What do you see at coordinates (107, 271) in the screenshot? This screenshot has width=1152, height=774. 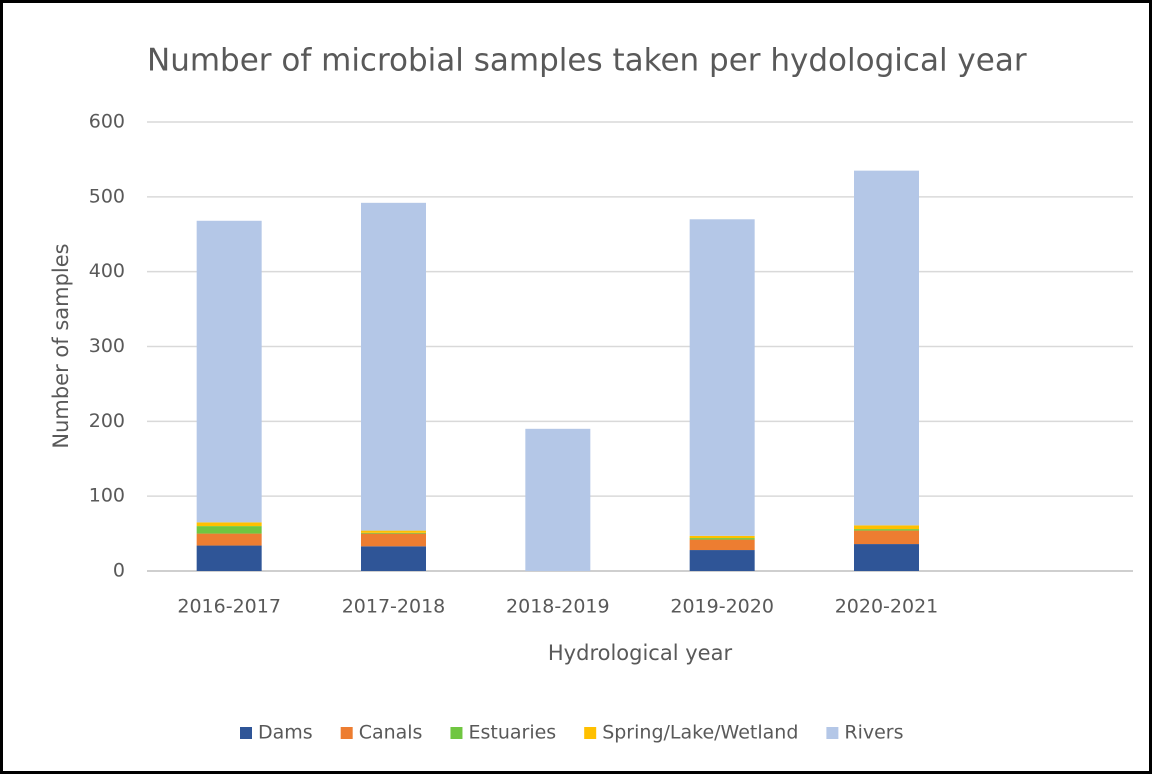 I see `y-tick-label: 400` at bounding box center [107, 271].